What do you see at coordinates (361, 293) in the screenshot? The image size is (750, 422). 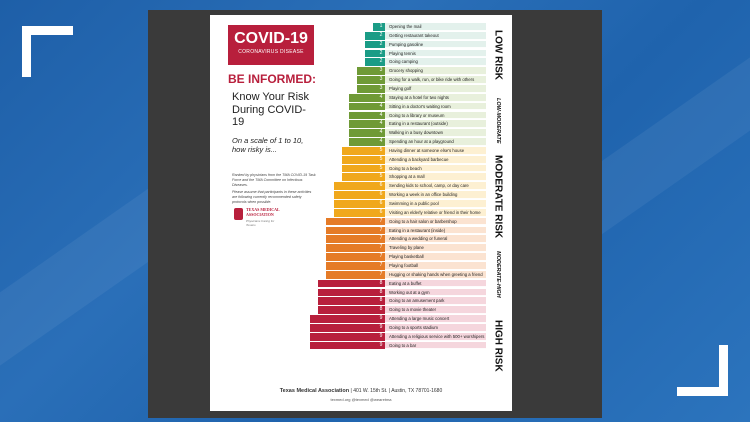 I see `activity-row: 8 Working out at a gym` at bounding box center [361, 293].